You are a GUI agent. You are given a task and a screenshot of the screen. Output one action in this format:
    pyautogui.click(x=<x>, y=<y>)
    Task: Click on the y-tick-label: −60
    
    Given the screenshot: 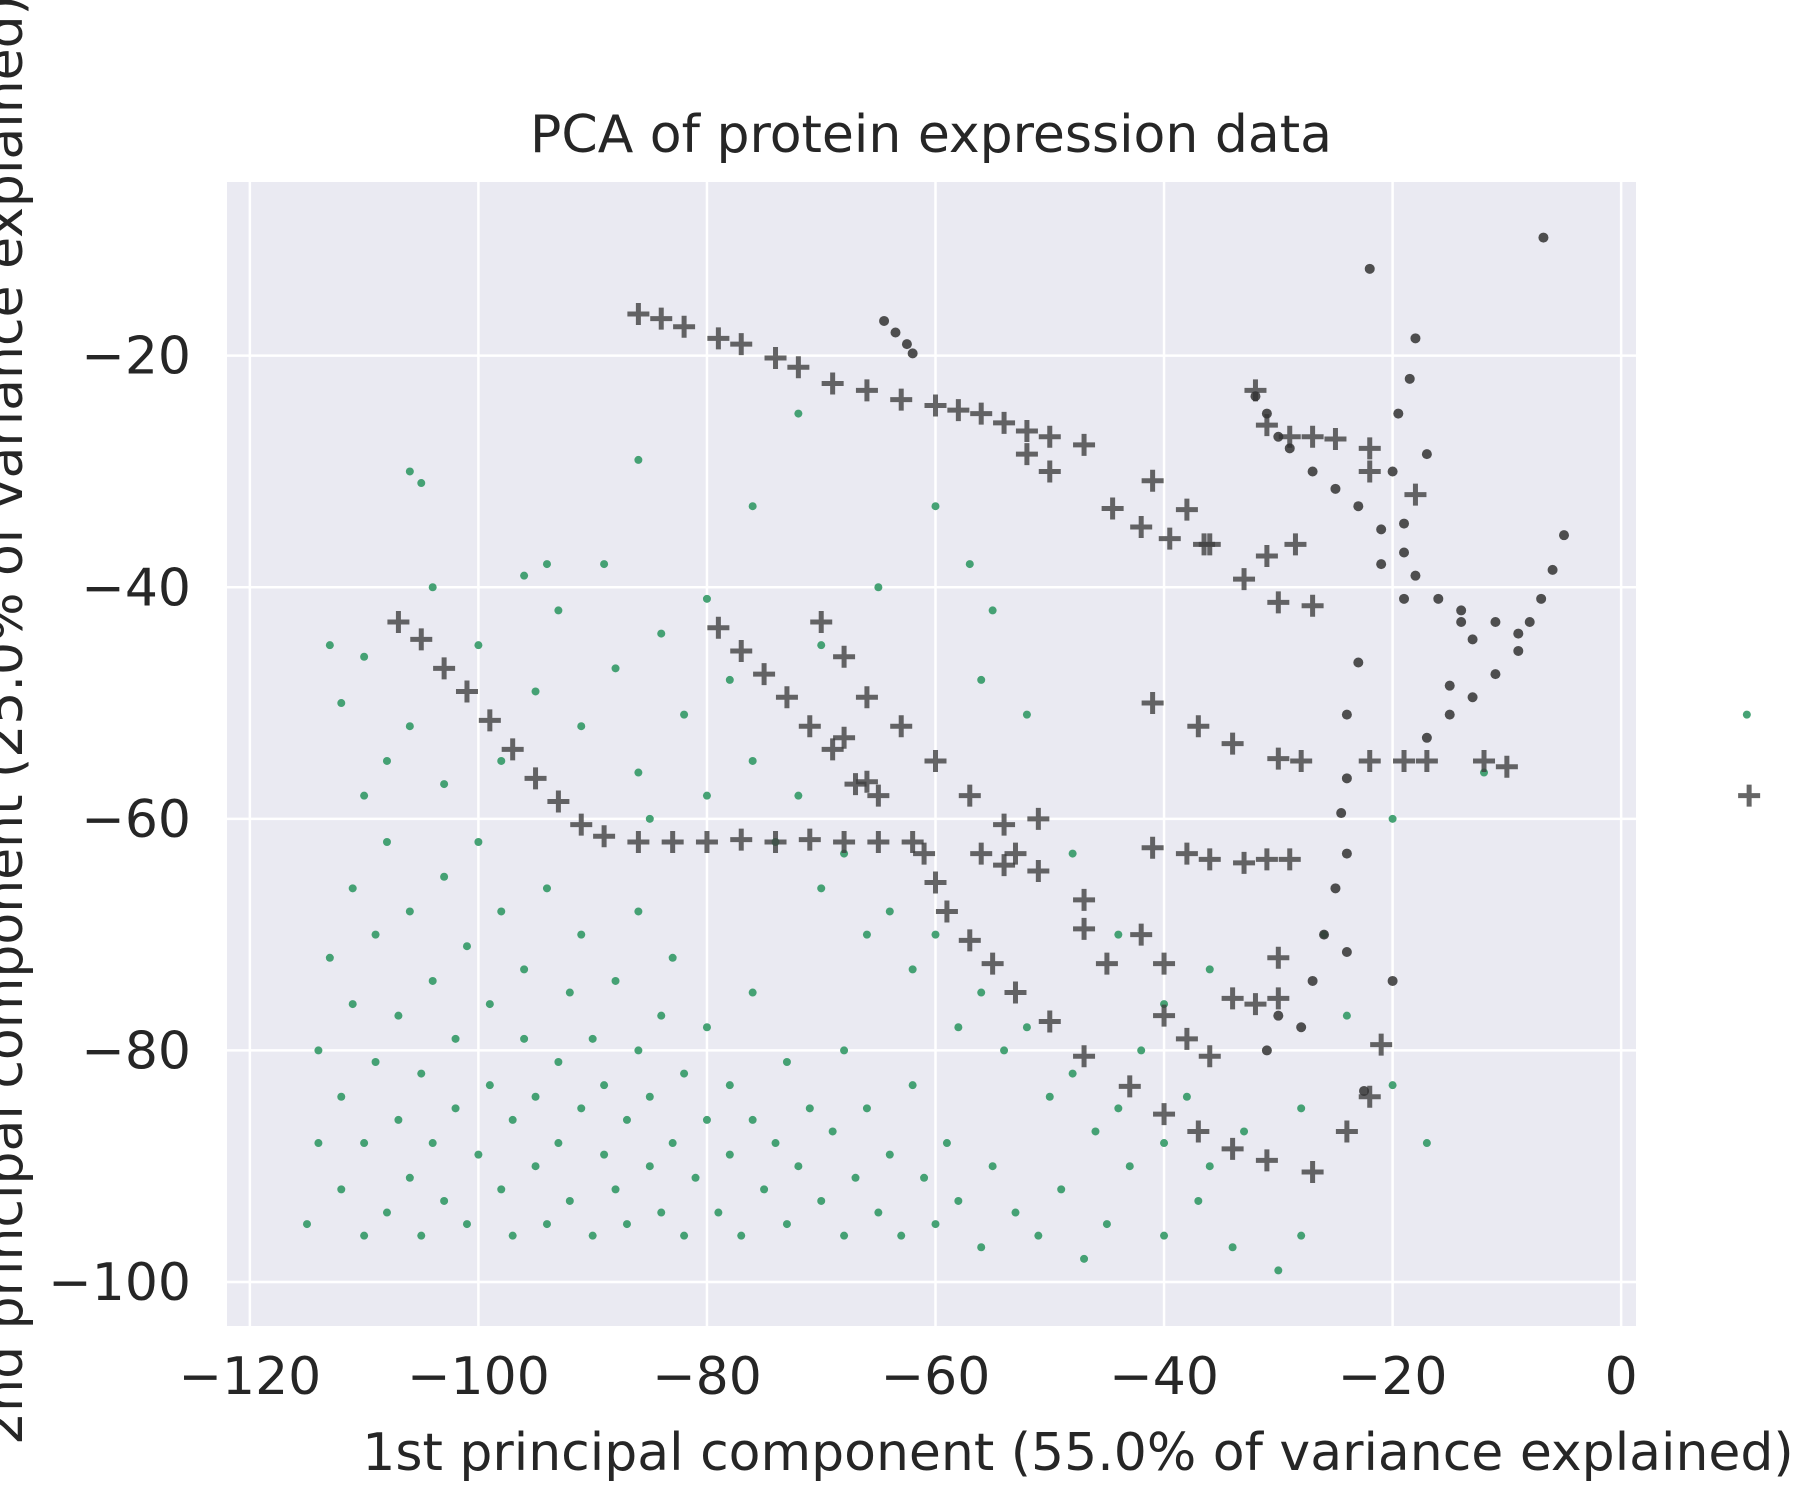 What is the action you would take?
    pyautogui.click(x=136, y=820)
    